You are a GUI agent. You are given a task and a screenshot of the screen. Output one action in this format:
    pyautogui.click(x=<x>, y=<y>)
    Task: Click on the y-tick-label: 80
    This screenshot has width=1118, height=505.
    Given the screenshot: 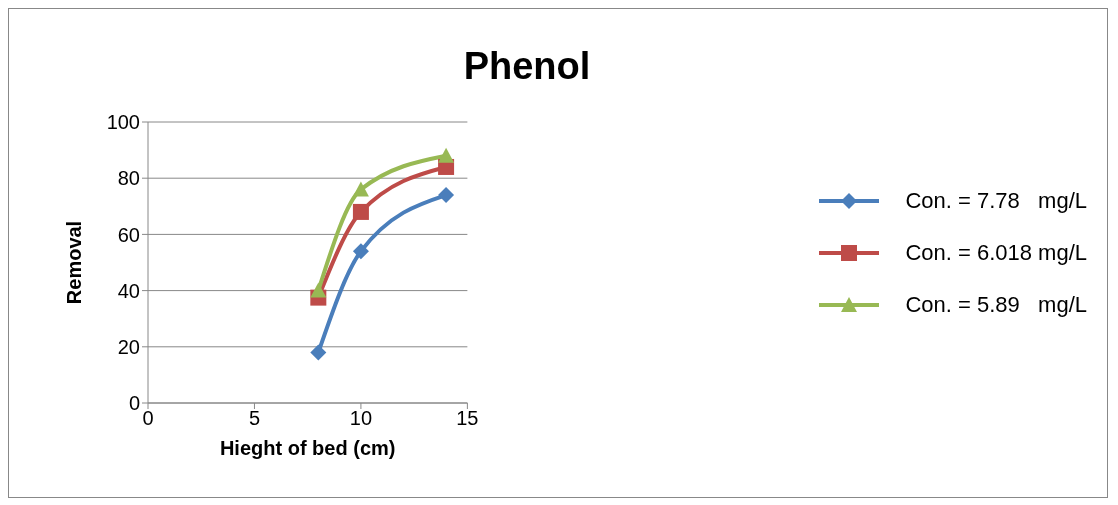 What is the action you would take?
    pyautogui.click(x=128, y=178)
    